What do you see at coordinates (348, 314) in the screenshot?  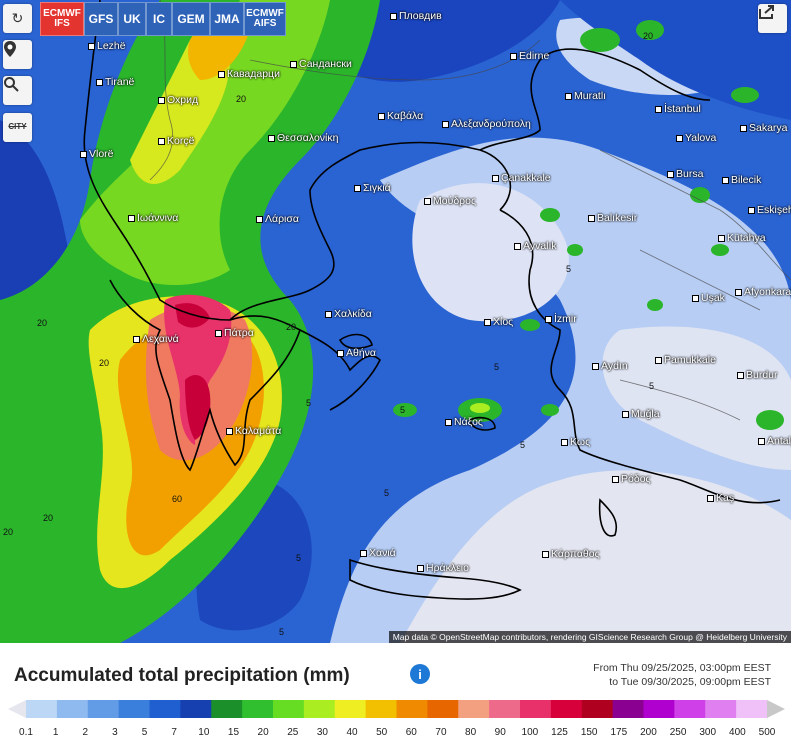 I see `place-label: Χαλκίδα` at bounding box center [348, 314].